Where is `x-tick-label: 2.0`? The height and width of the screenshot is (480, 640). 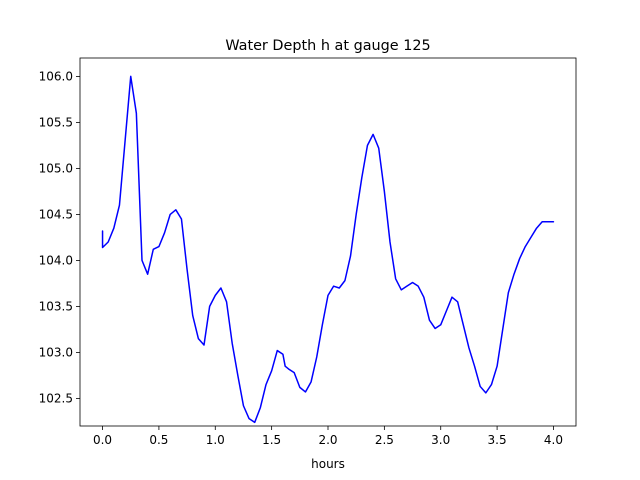 x-tick-label: 2.0 is located at coordinates (327, 440).